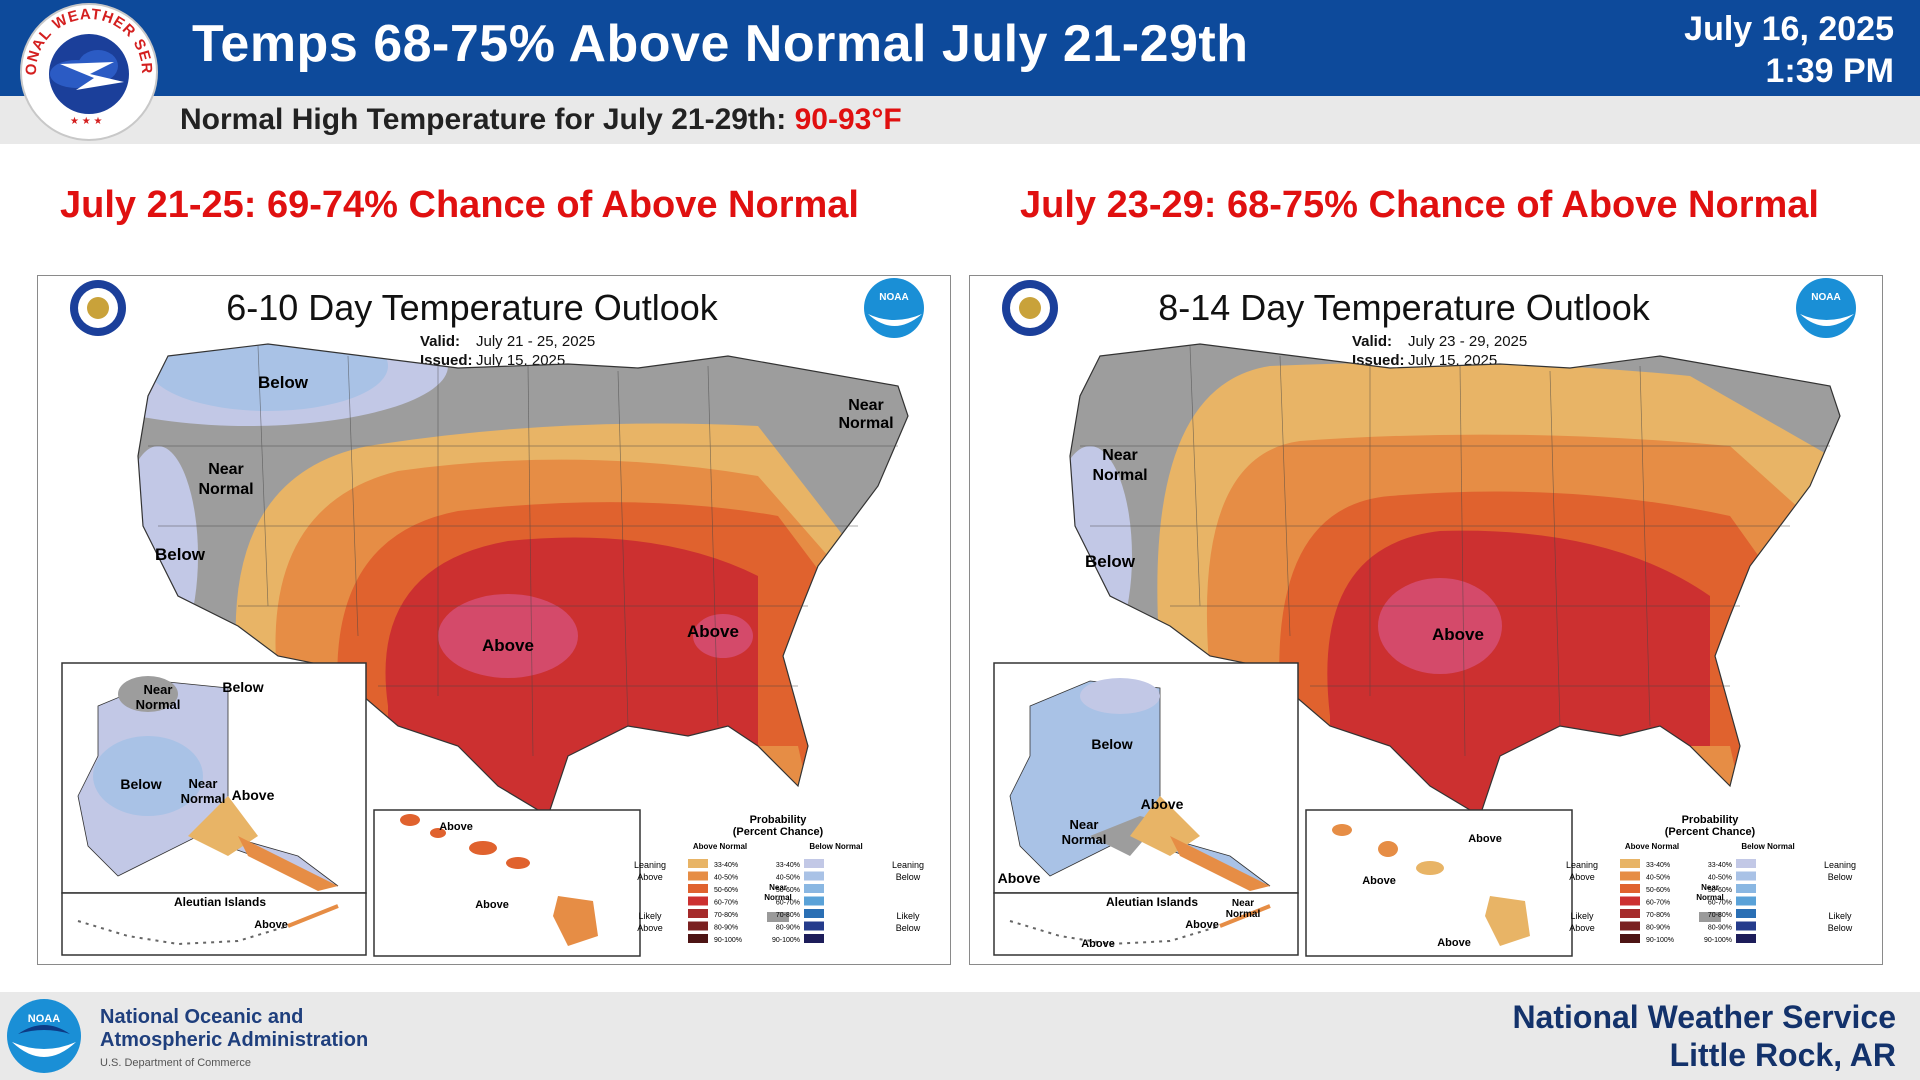 Image resolution: width=1920 pixels, height=1080 pixels. I want to click on label-ak-below-w: Below, so click(140, 784).